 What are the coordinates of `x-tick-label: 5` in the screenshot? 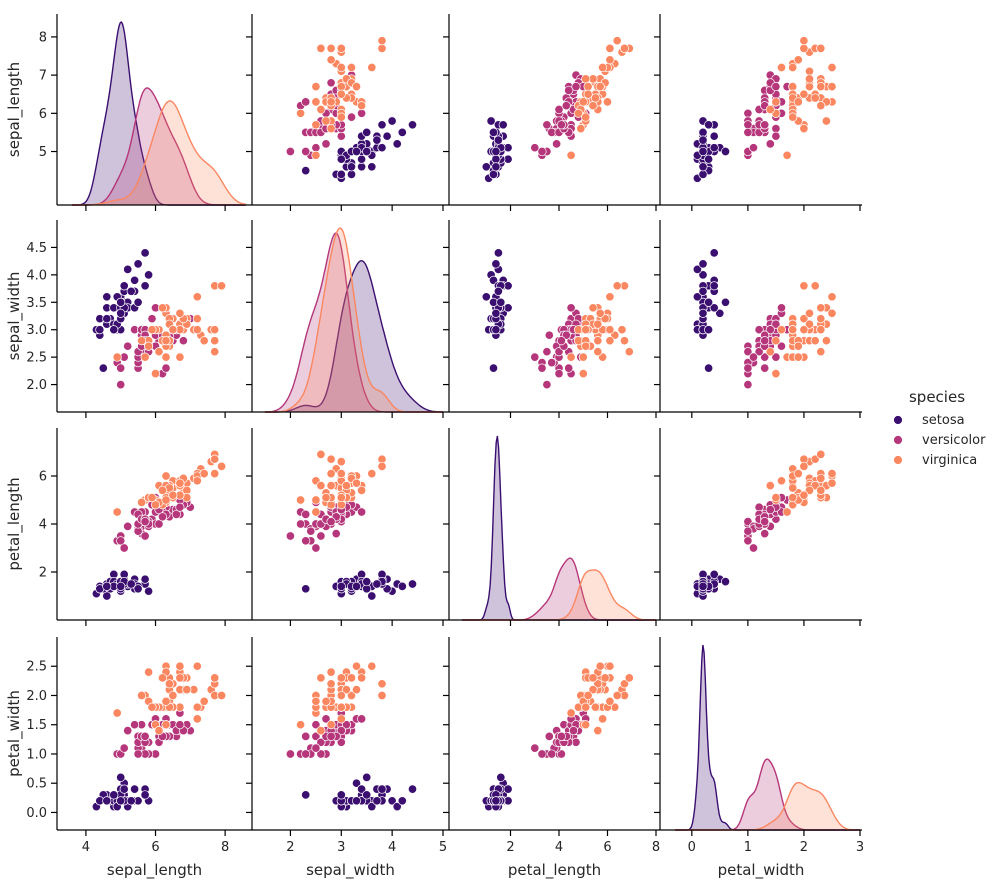 It's located at (443, 847).